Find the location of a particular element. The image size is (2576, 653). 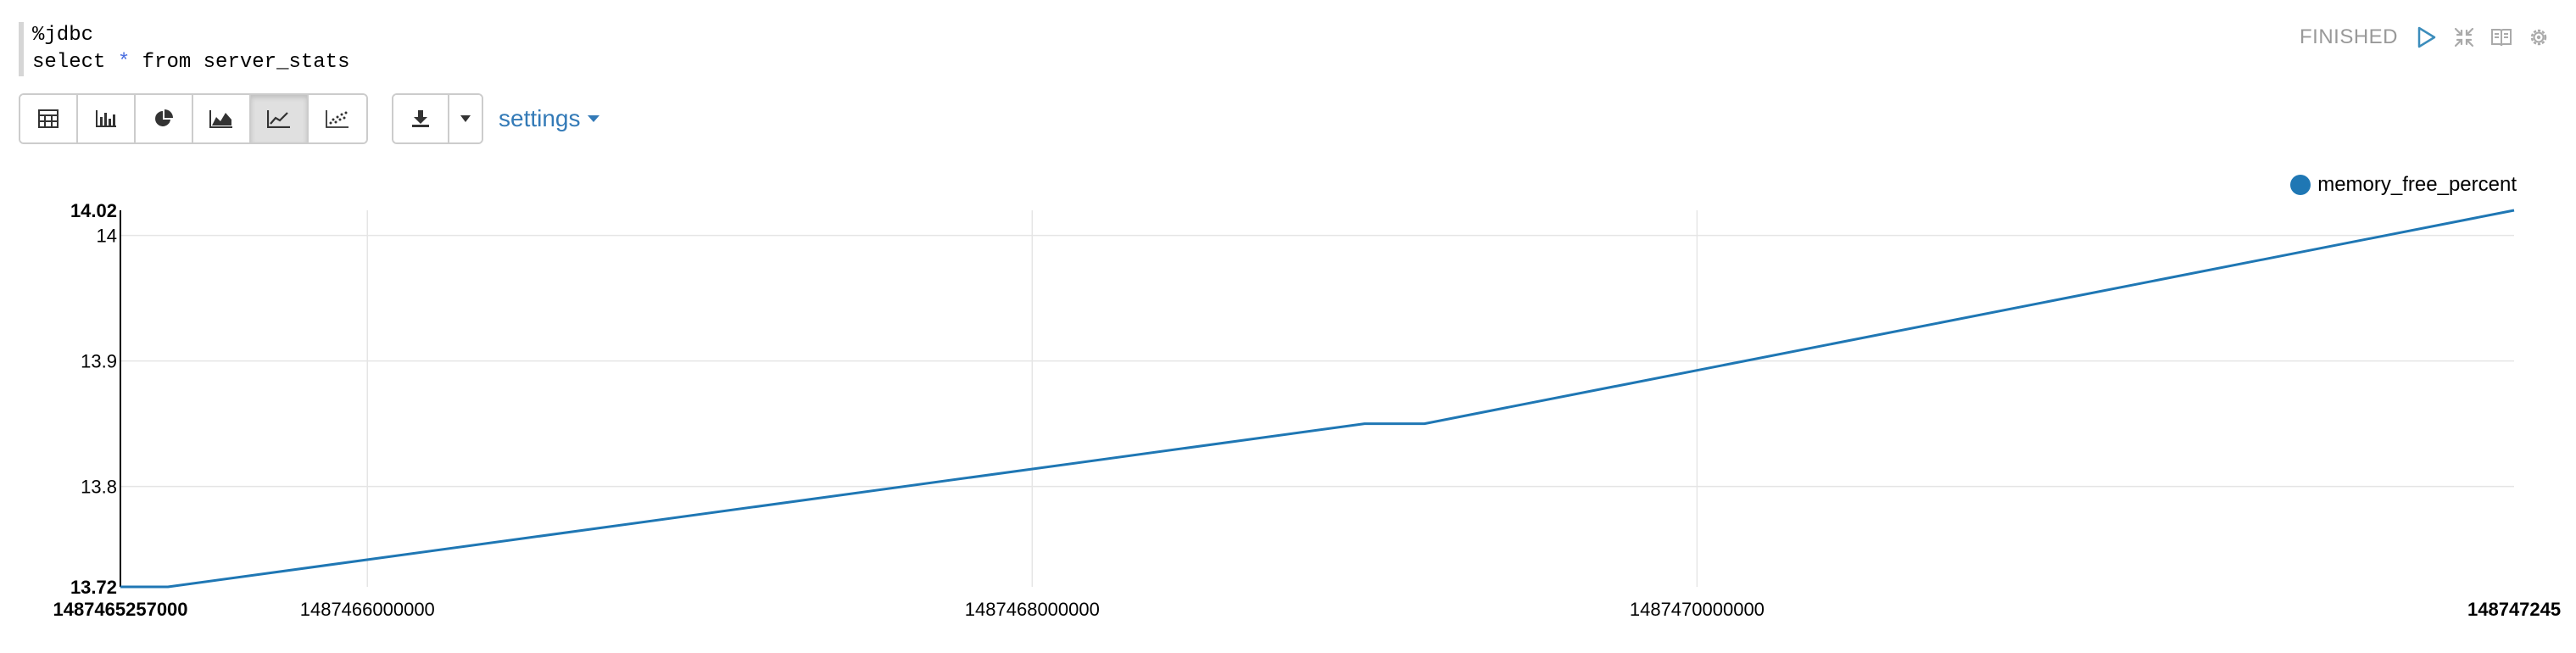

gear-icon is located at coordinates (2539, 37).